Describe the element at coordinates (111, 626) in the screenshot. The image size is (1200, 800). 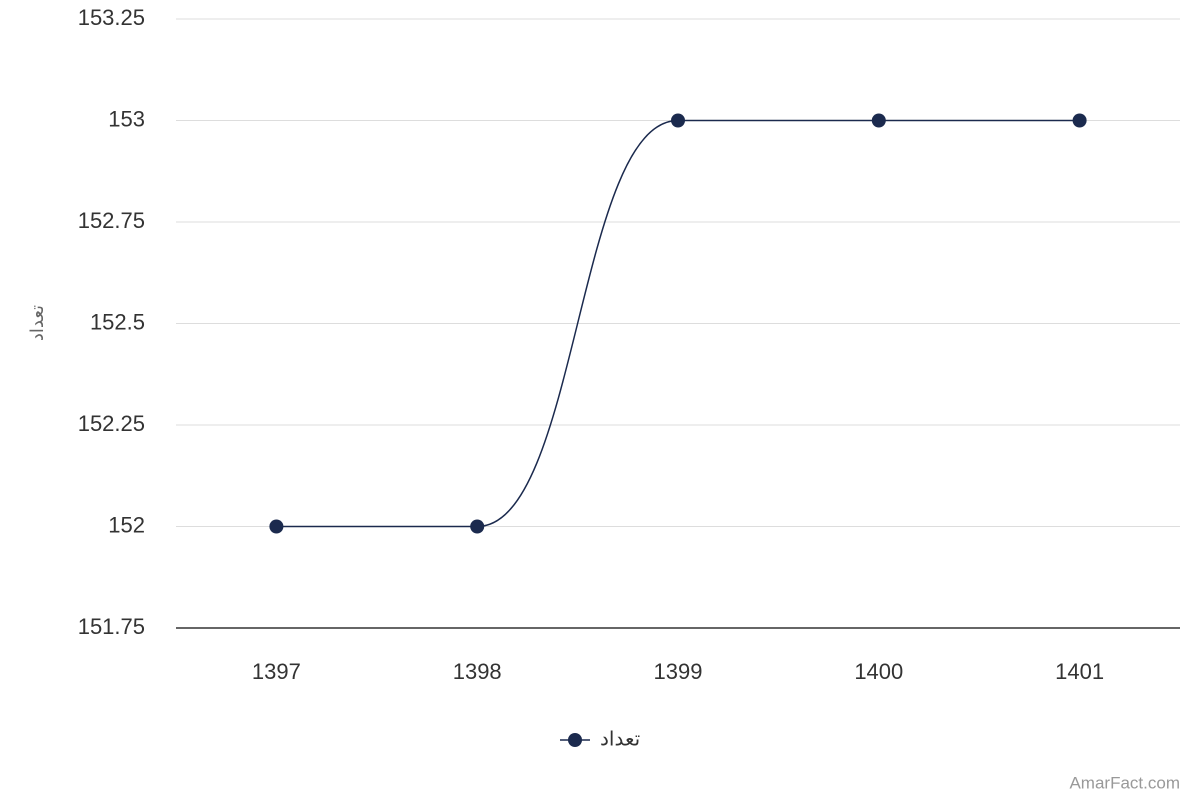
I see `y-tick-label: 151.75` at that location.